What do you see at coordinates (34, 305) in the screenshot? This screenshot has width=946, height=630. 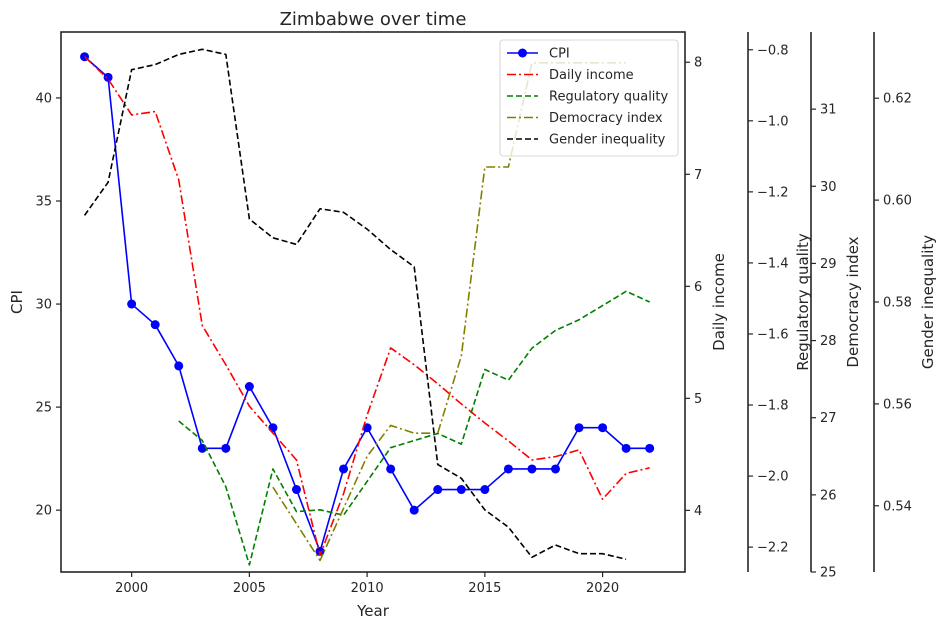 I see `cpi-axis: 20 25 30 35 40 CPI` at bounding box center [34, 305].